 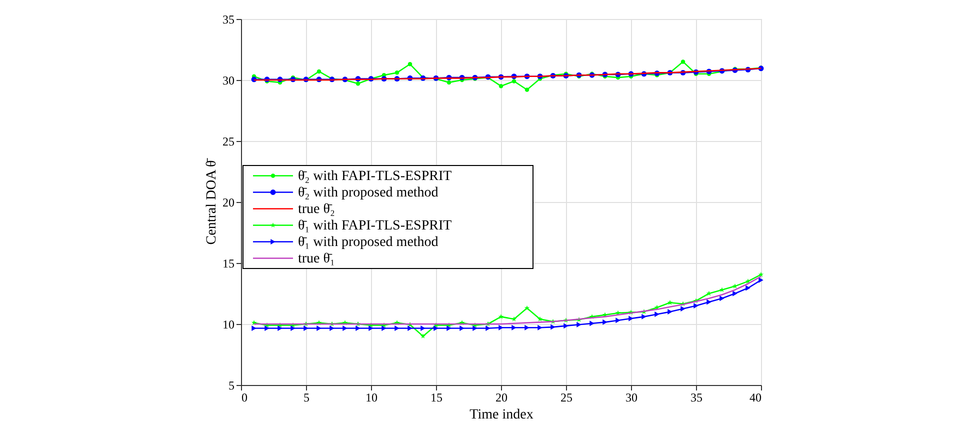 What do you see at coordinates (375, 226) in the screenshot?
I see `legend-label: θ̄₁ with FAPI-TLS-ESPRIT` at bounding box center [375, 226].